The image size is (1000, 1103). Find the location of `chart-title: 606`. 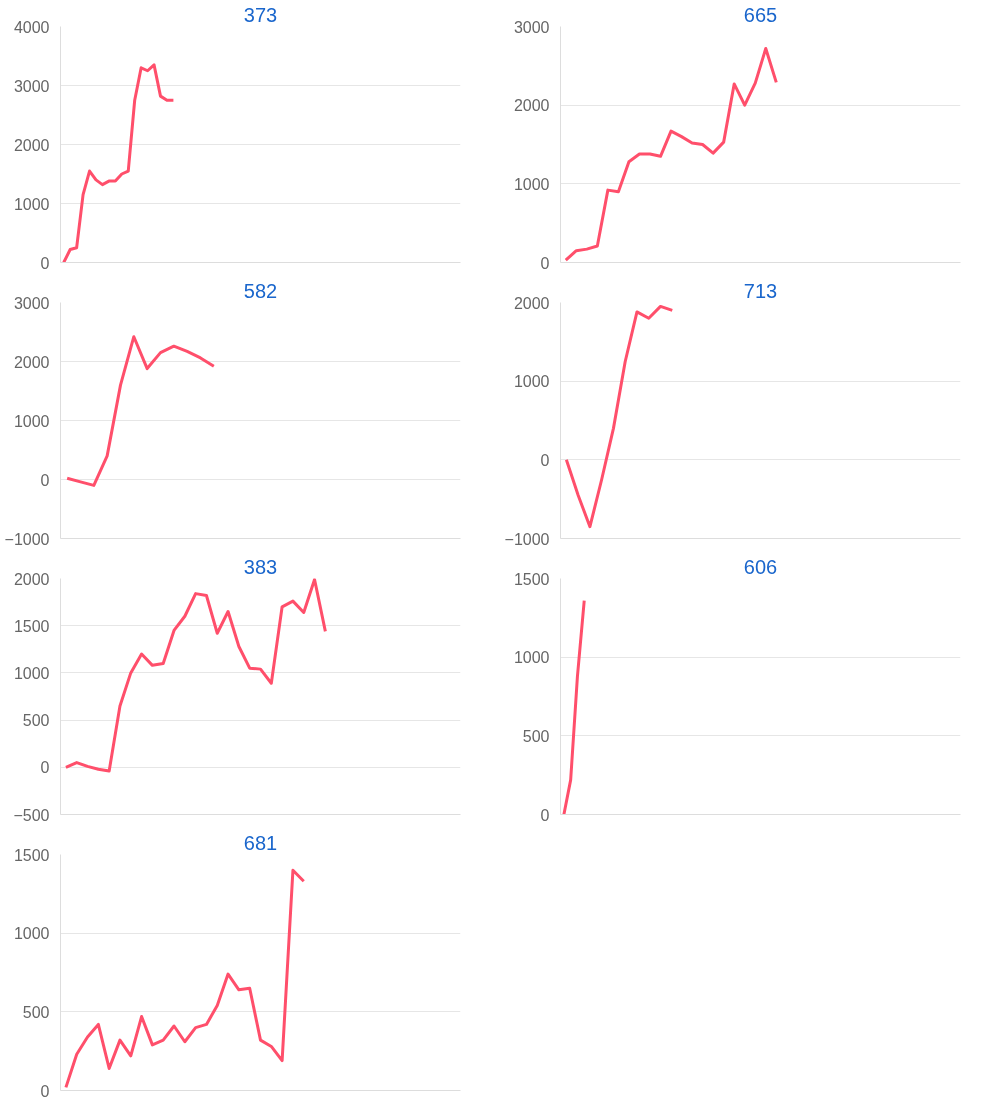

chart-title: 606 is located at coordinates (760, 566).